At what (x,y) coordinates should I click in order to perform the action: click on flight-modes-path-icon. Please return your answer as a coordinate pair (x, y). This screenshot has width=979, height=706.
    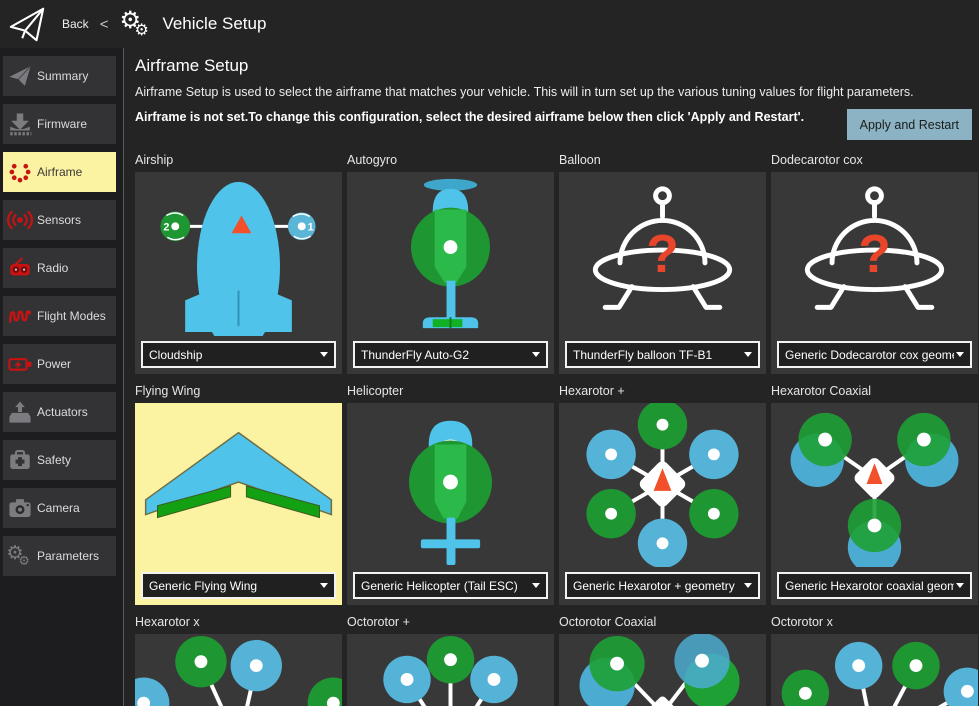
    Looking at the image, I should click on (20, 316).